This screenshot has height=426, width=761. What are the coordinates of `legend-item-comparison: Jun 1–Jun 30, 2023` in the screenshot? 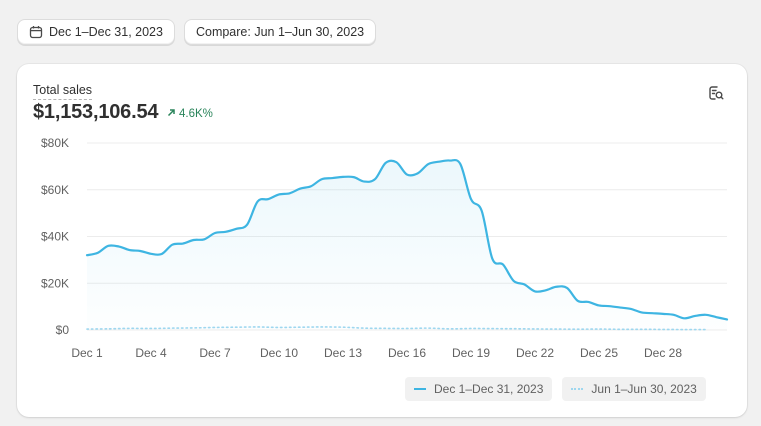 It's located at (634, 389).